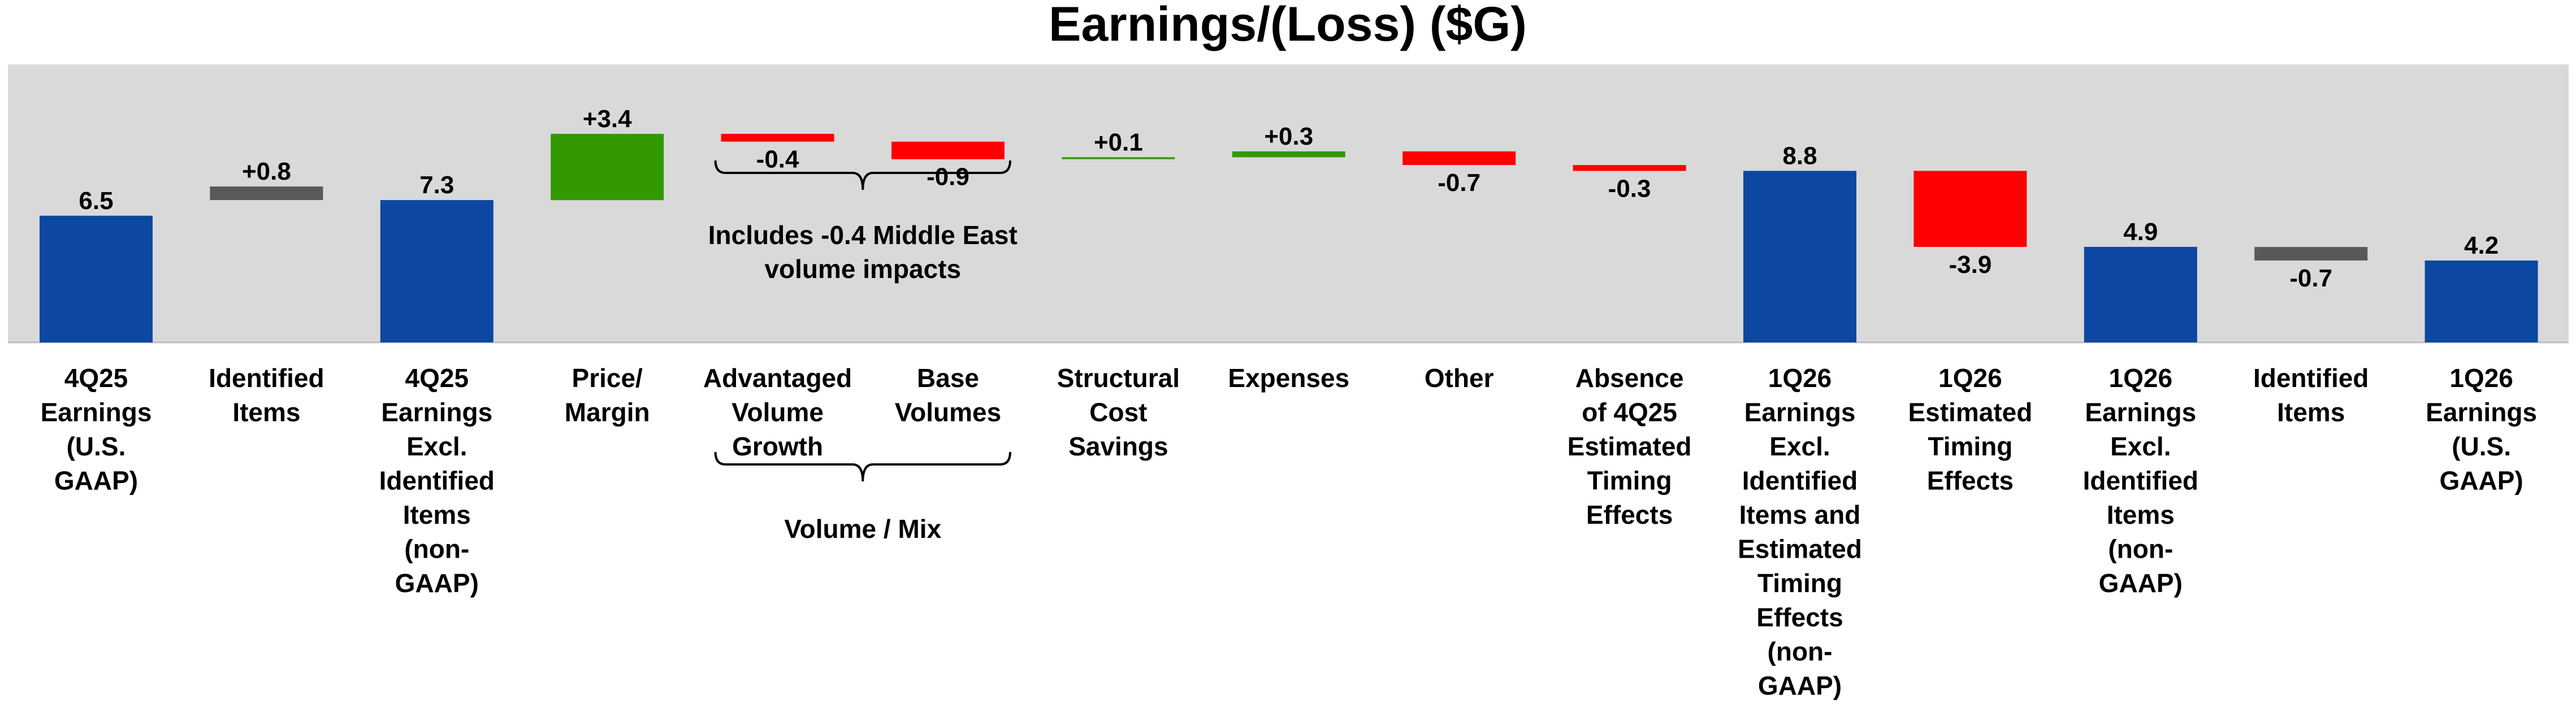 The height and width of the screenshot is (704, 2576). I want to click on middle-east-brace, so click(862, 175).